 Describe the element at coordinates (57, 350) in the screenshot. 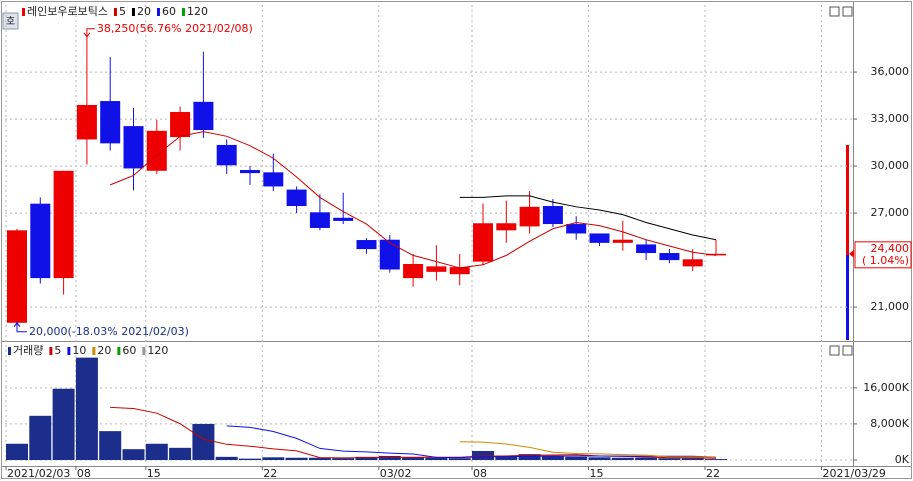

I see `legend-entry: 5` at that location.